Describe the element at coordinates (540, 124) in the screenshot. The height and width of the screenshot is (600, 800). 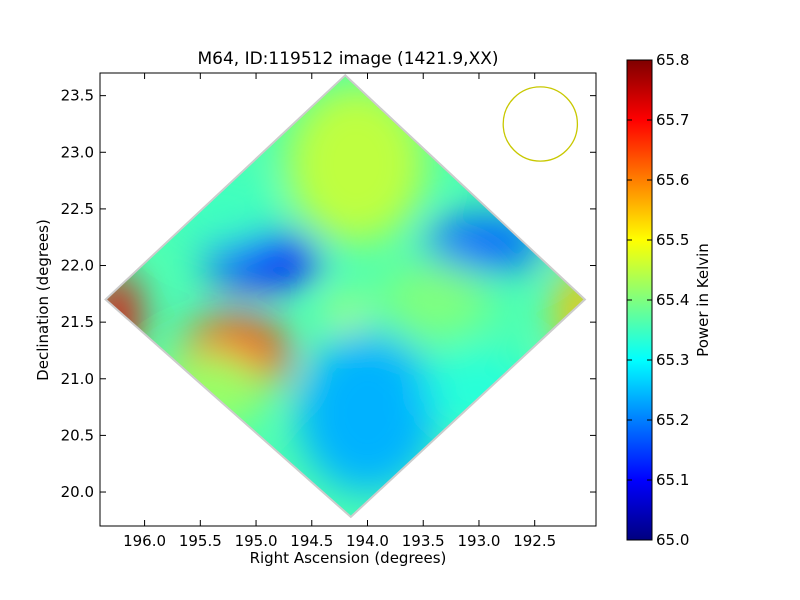
I see `beam-circle` at that location.